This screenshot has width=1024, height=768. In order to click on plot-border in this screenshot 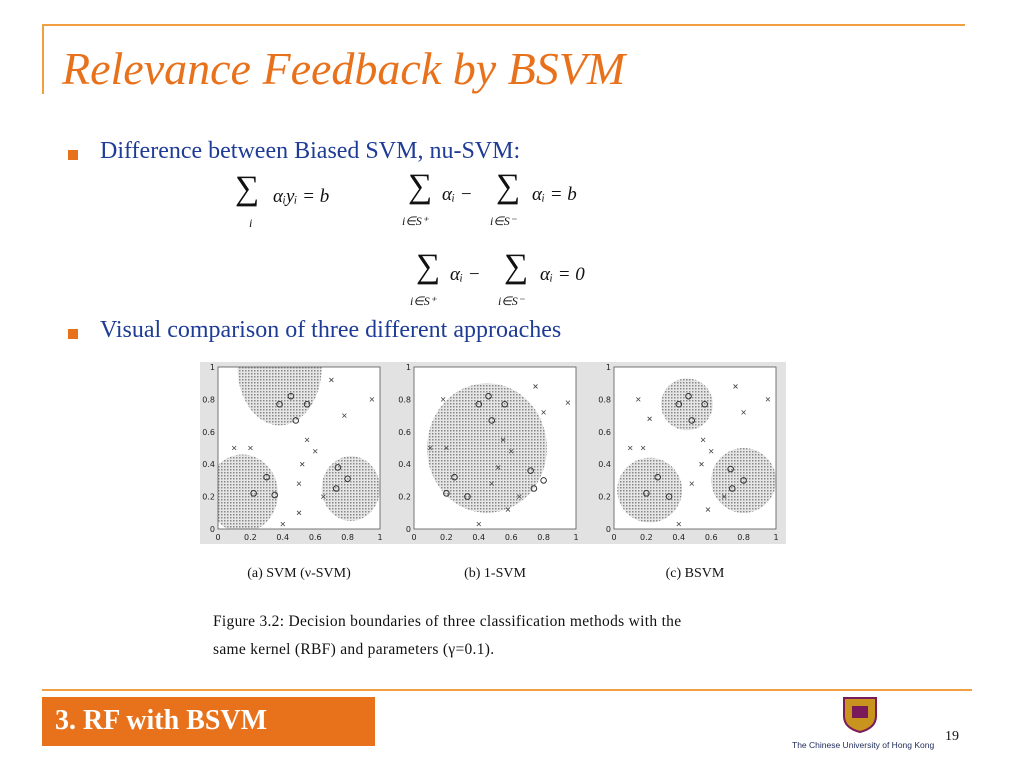, I will do `click(495, 448)`.